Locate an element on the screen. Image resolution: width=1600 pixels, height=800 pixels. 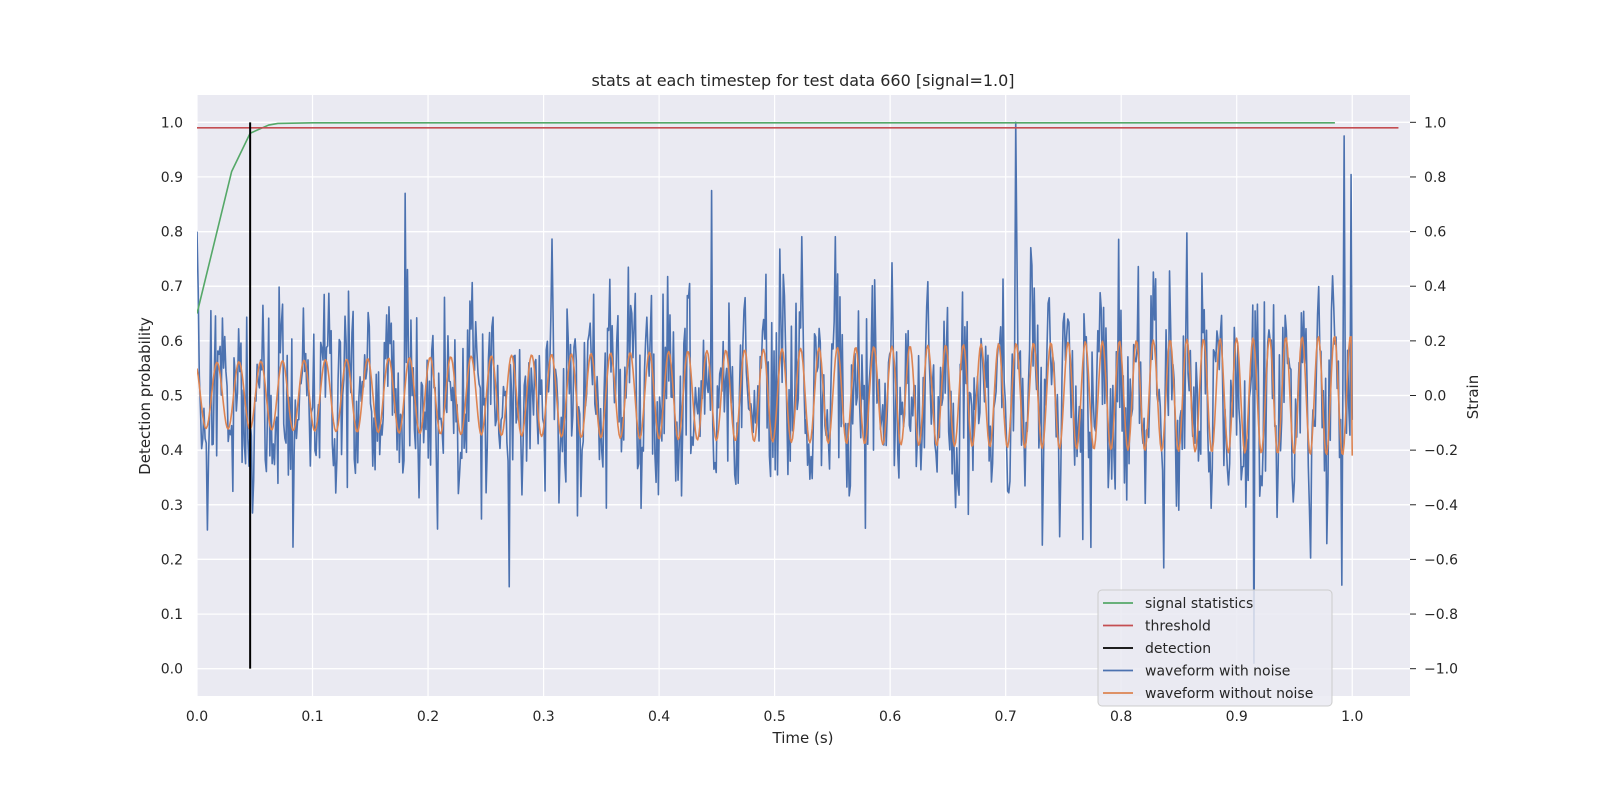
right-y-tick-label: 0.8 is located at coordinates (1435, 178).